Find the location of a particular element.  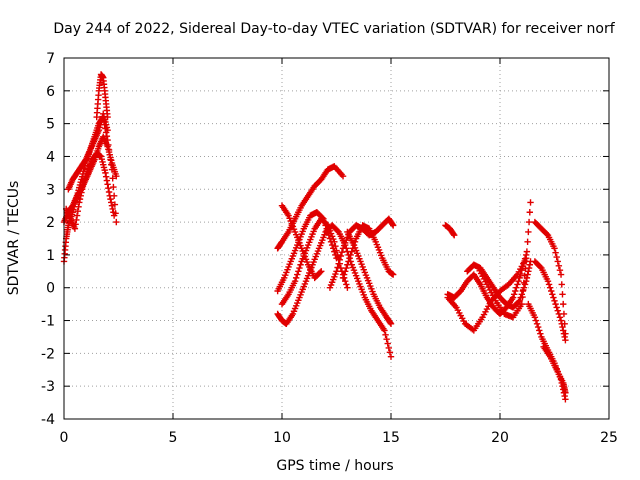

y-tick-label: 2 is located at coordinates (50, 223).